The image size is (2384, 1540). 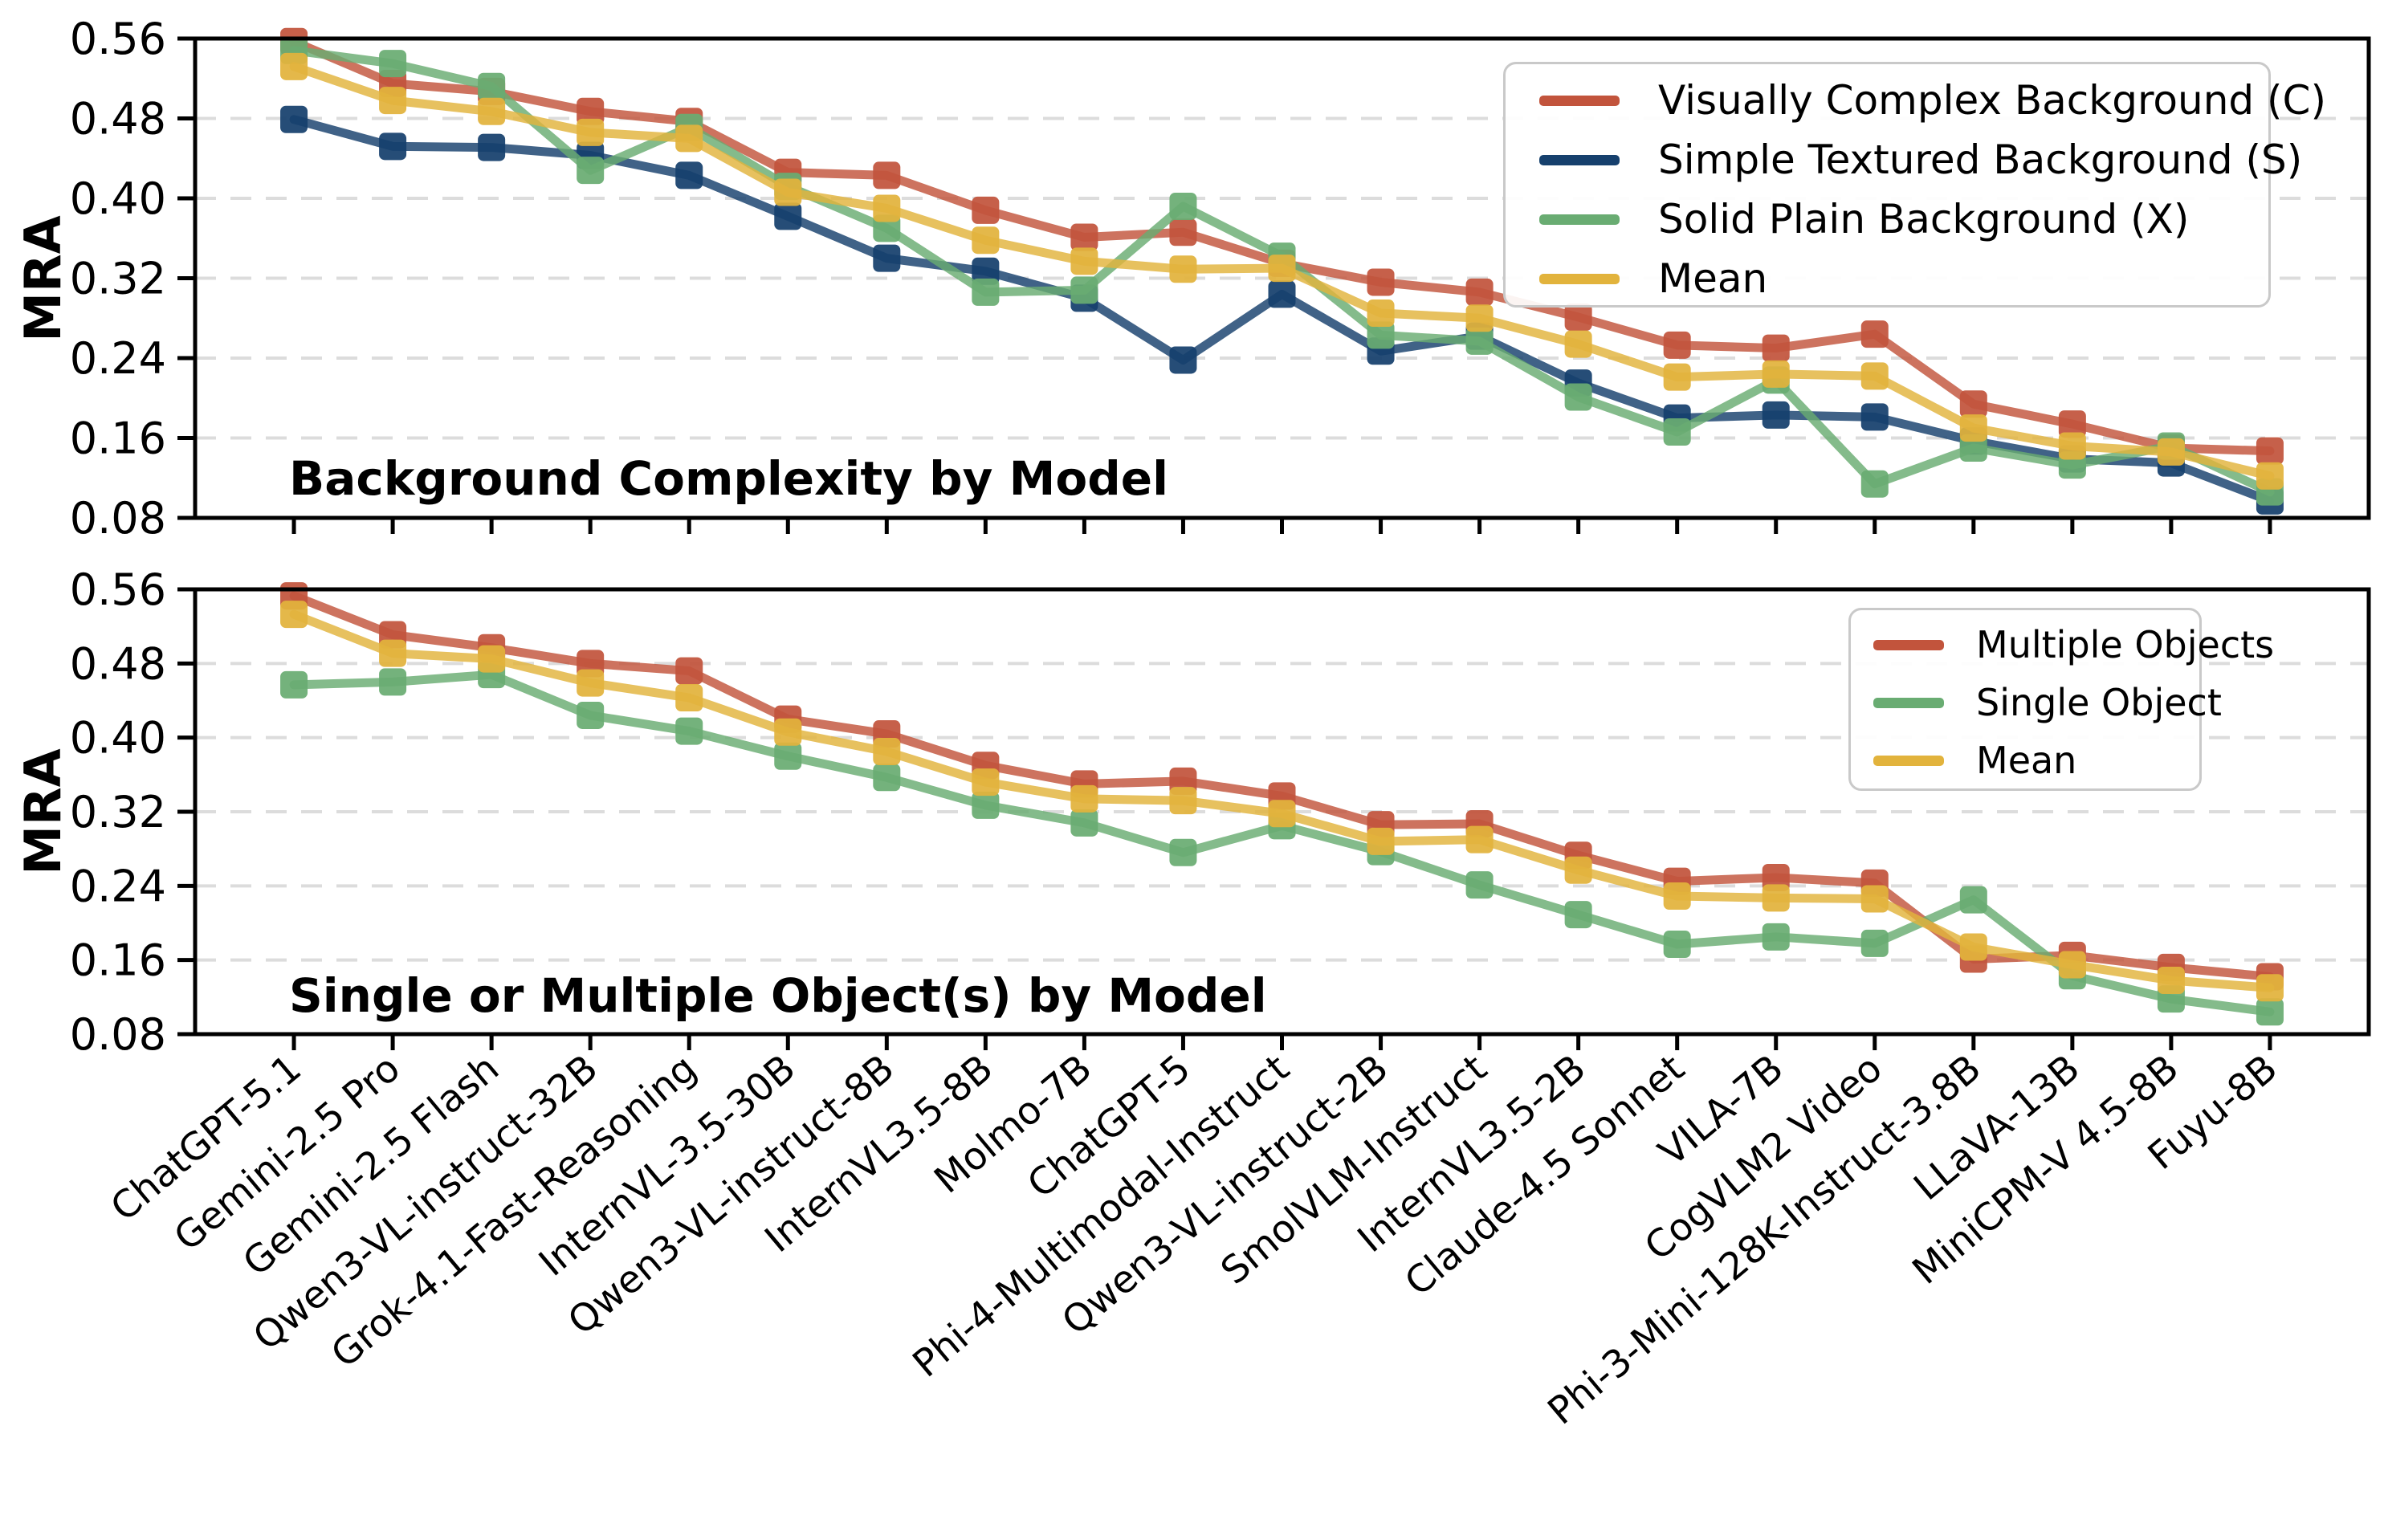 What do you see at coordinates (118, 738) in the screenshot?
I see `bottom-chart-y-tick-label: 0.40` at bounding box center [118, 738].